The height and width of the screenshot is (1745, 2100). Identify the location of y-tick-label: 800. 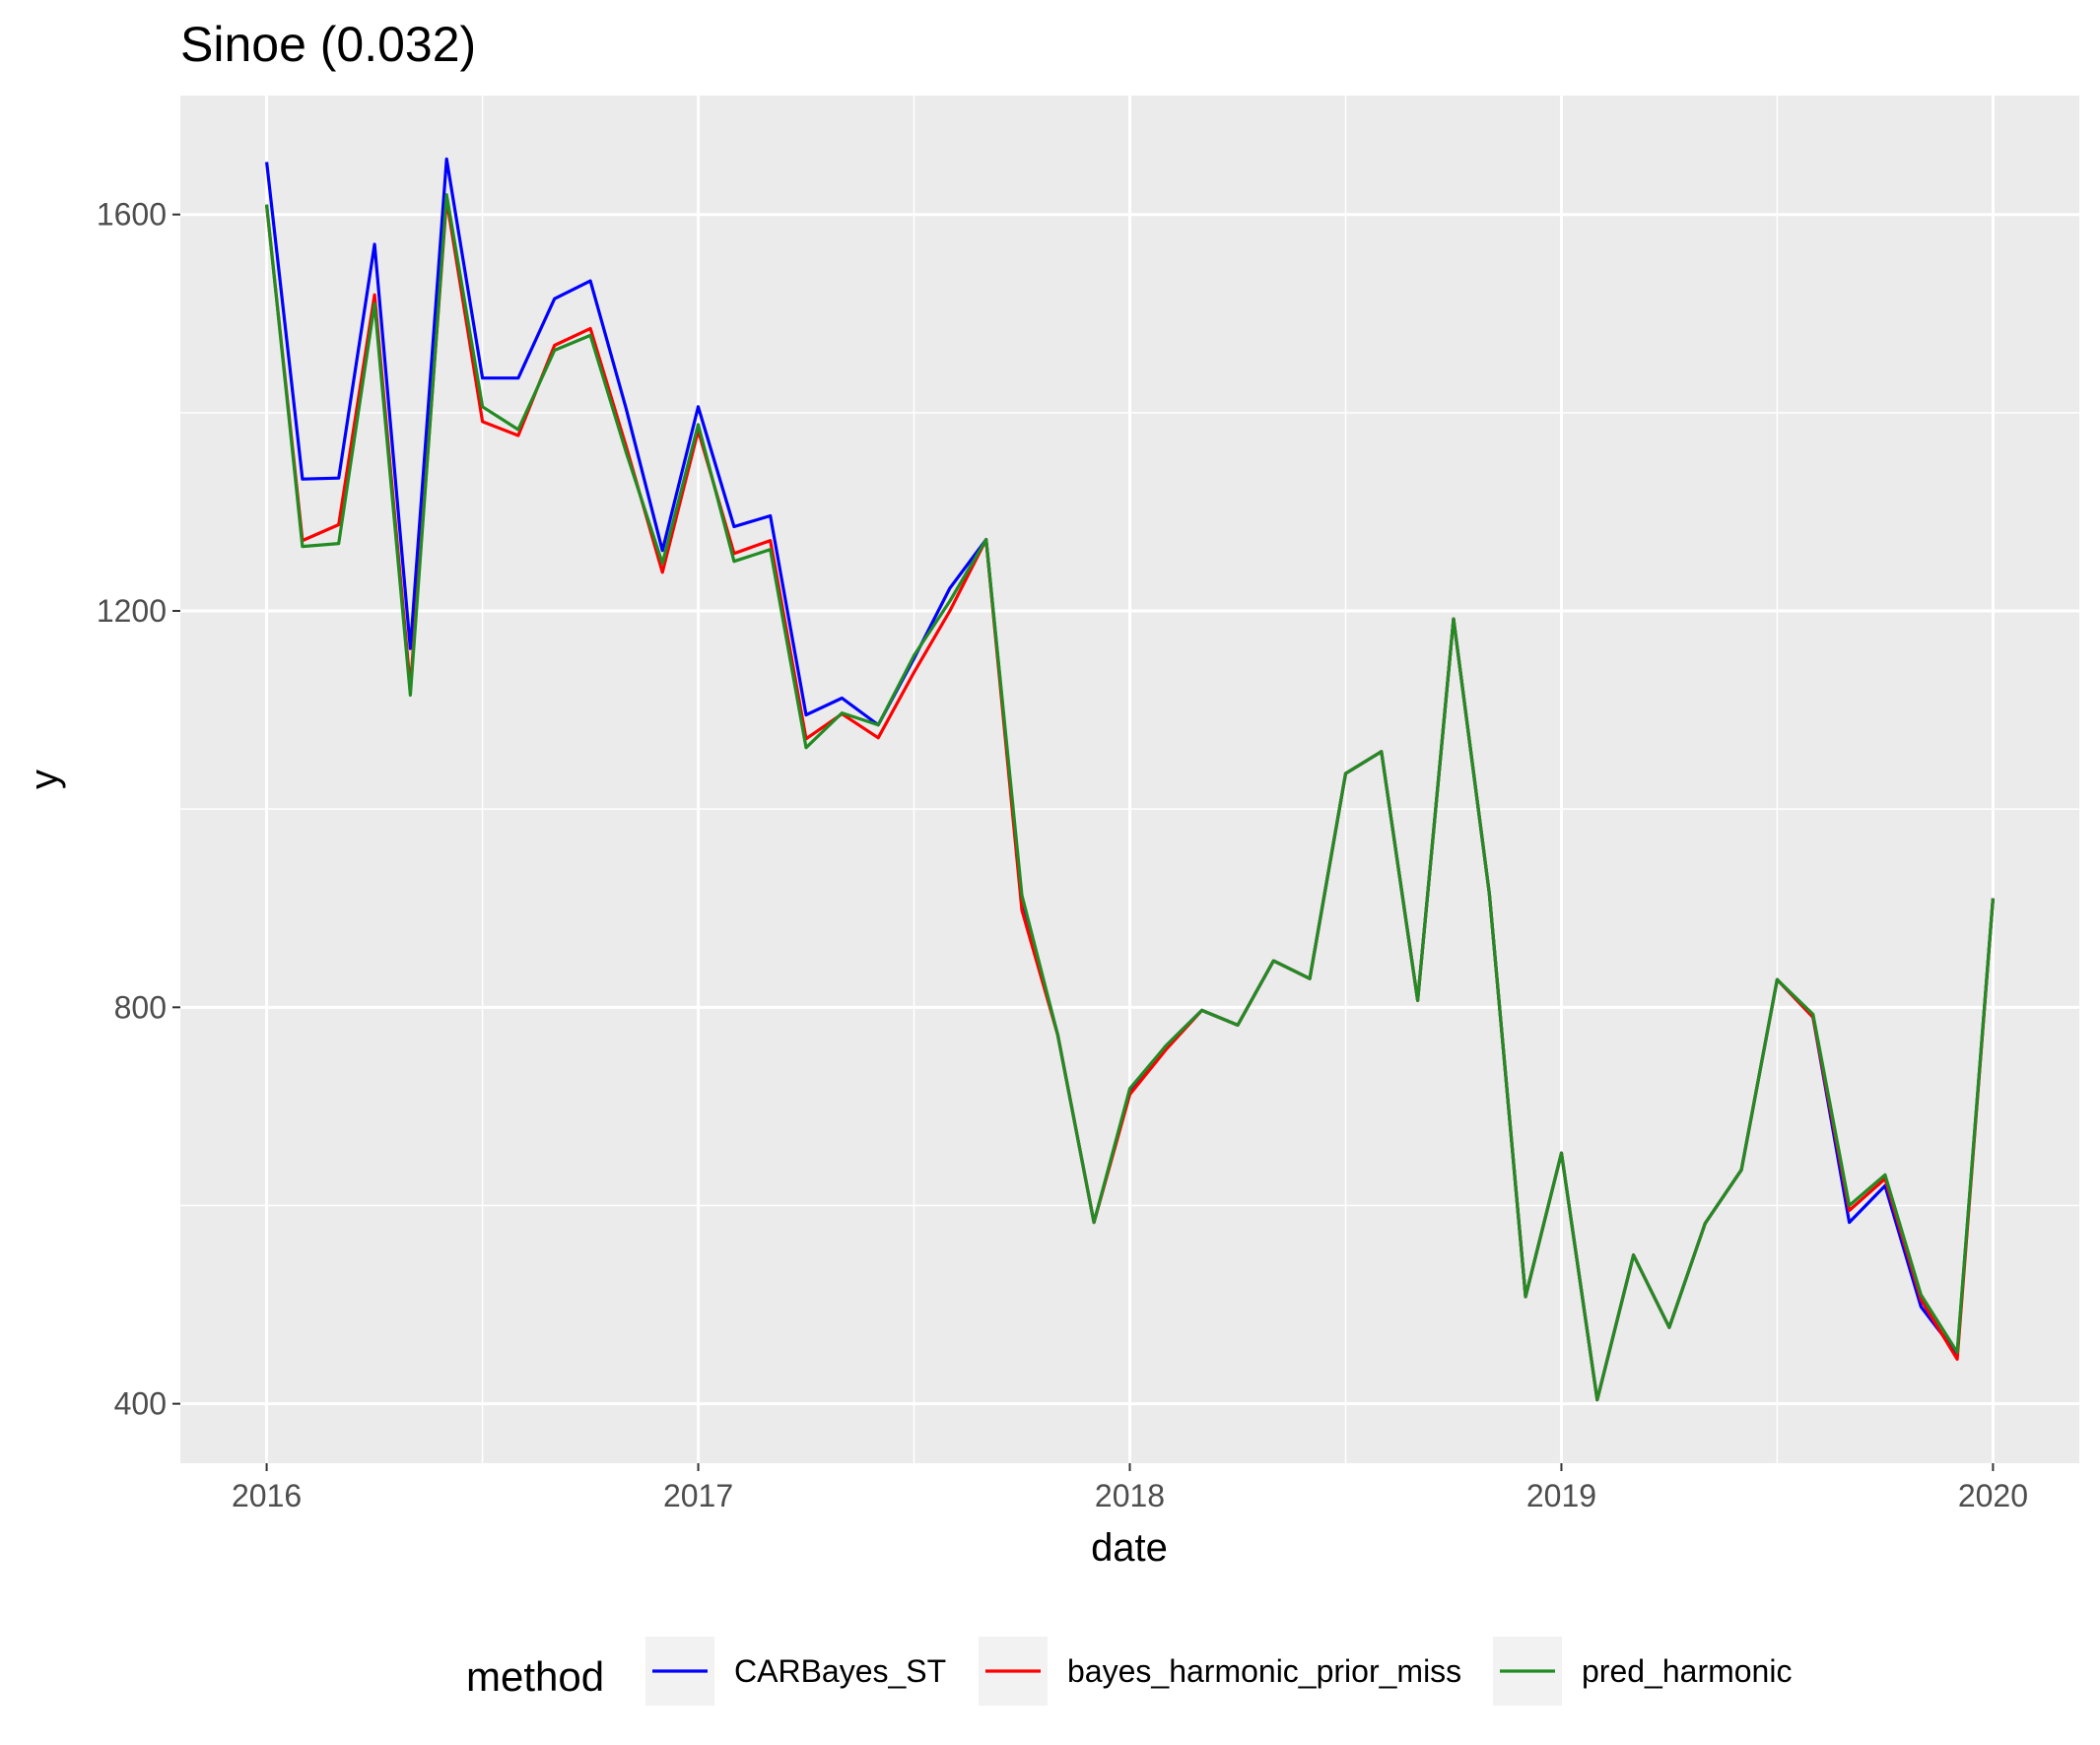
(140, 1007).